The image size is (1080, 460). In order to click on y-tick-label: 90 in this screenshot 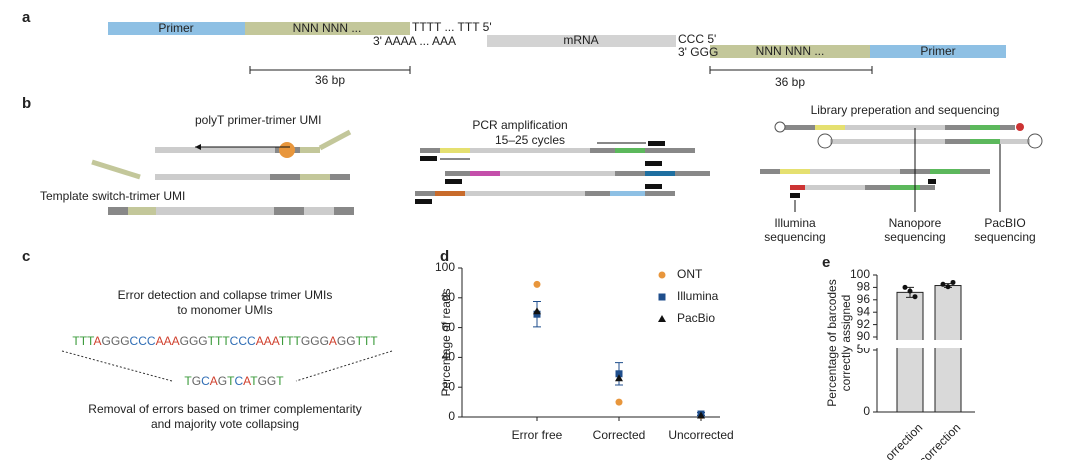, I will do `click(864, 336)`.